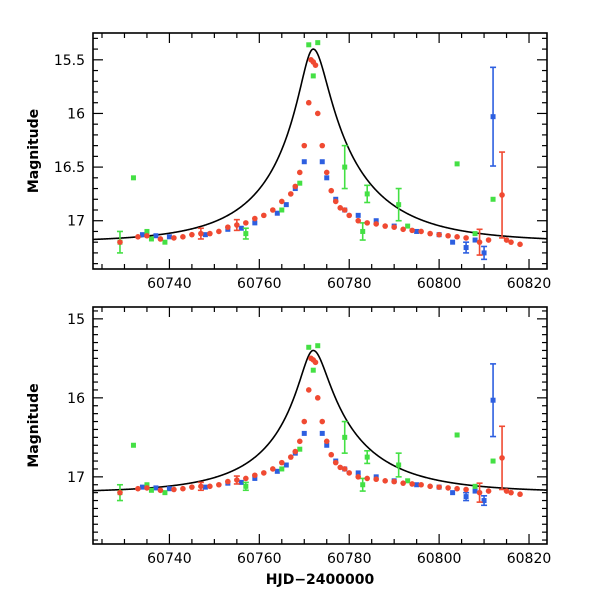 The image size is (600, 605). Describe the element at coordinates (76, 320) in the screenshot. I see `y-tick-label: 15` at that location.